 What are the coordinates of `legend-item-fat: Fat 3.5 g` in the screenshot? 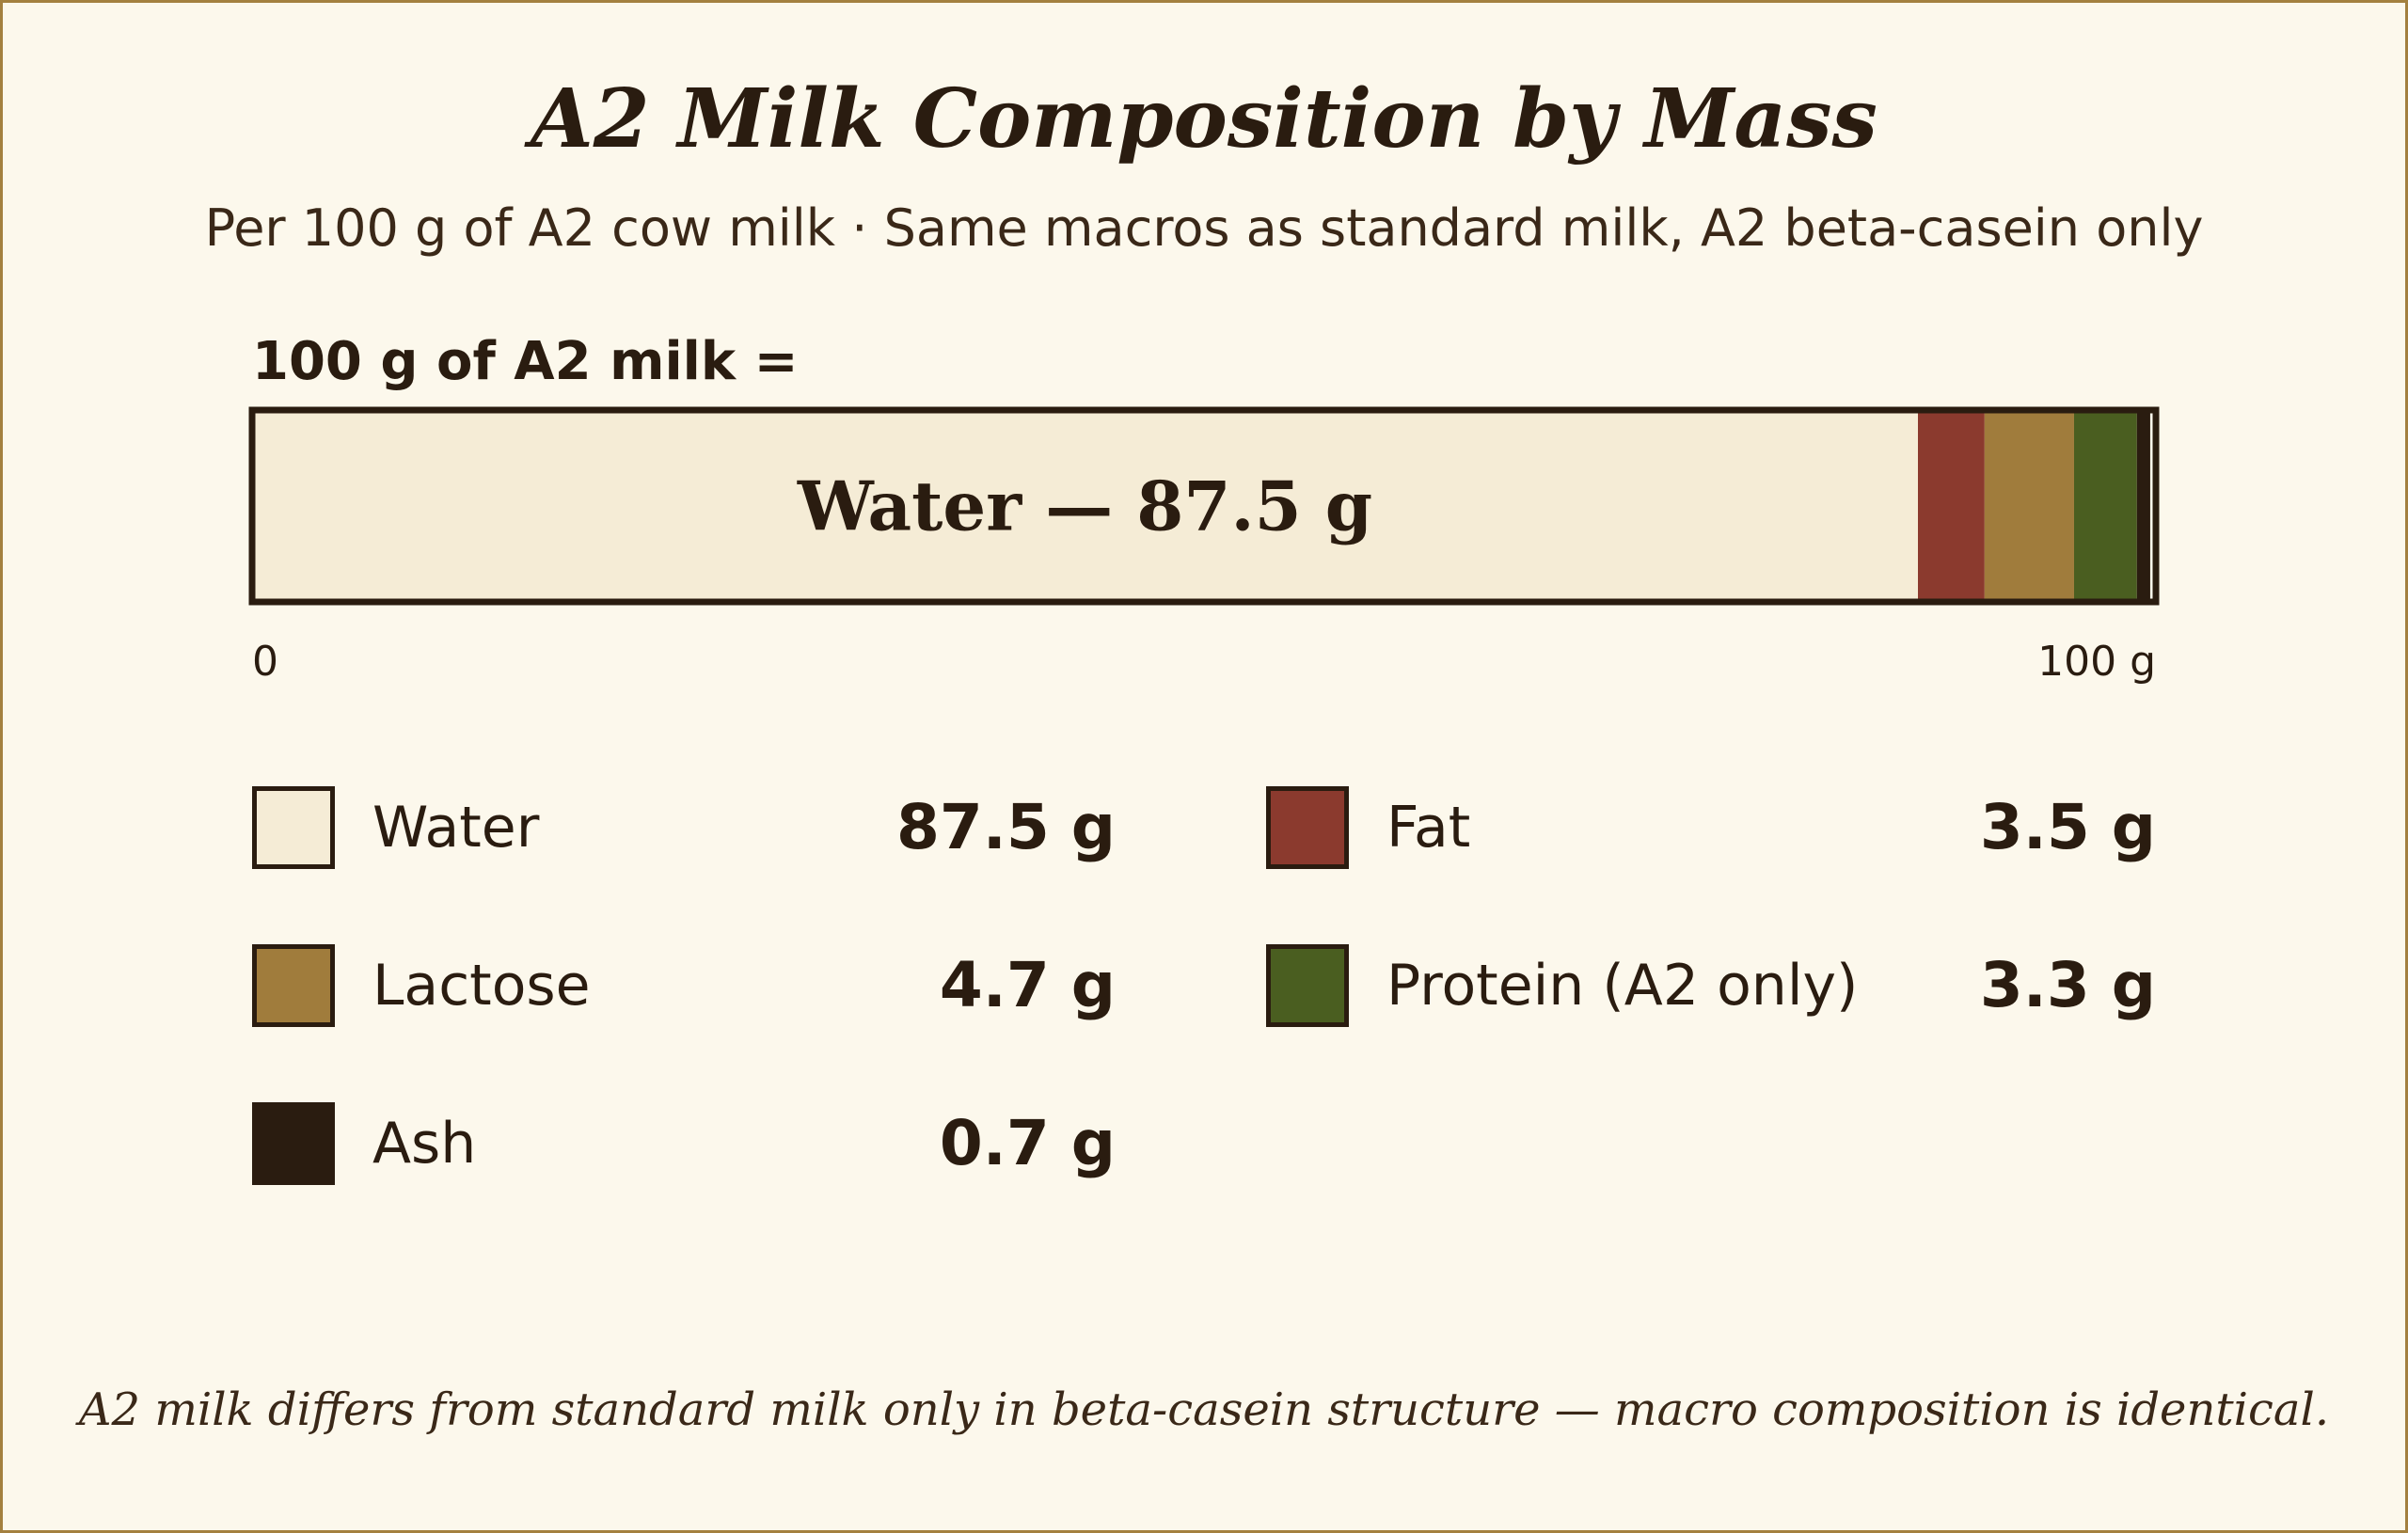 It's located at (1711, 830).